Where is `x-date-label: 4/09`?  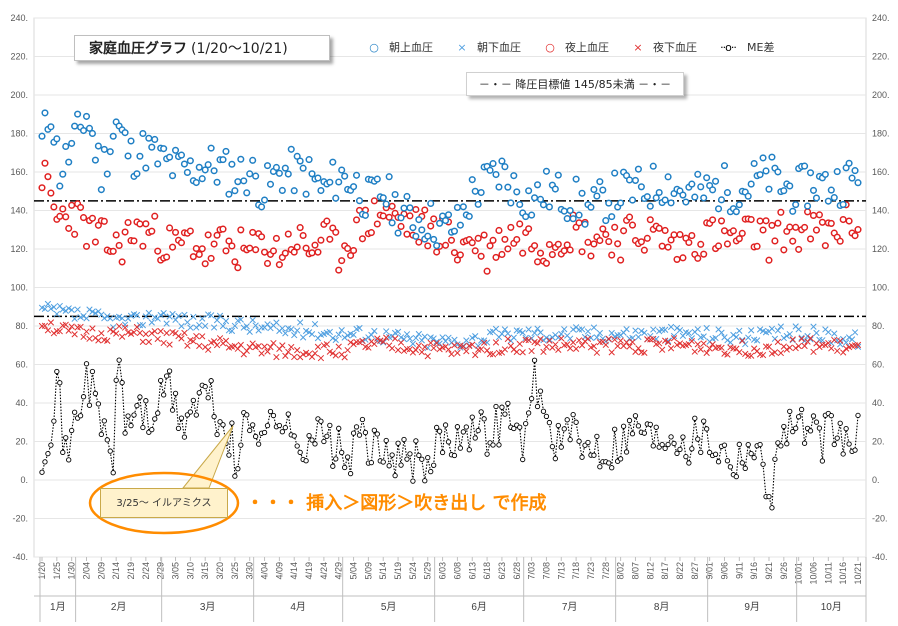 x-date-label: 4/09 is located at coordinates (279, 571).